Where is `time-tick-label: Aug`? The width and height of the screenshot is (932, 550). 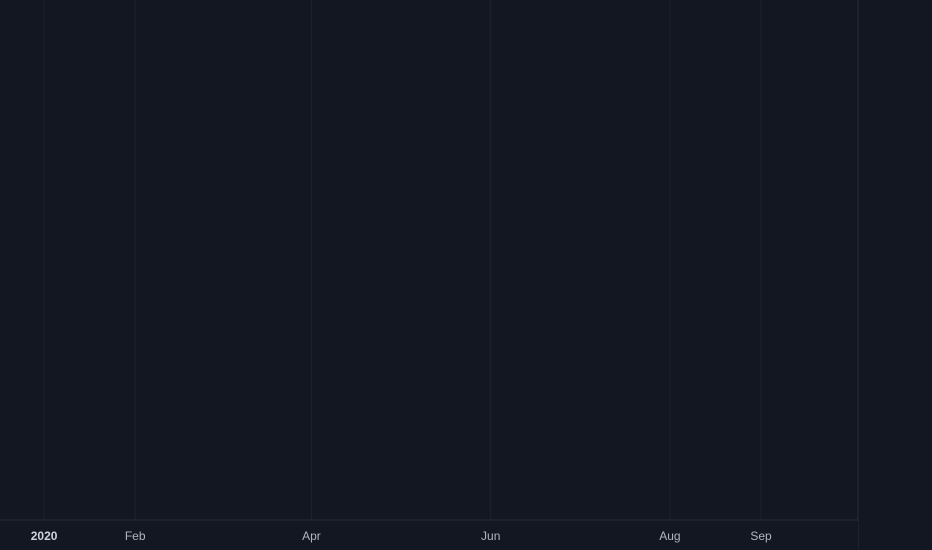
time-tick-label: Aug is located at coordinates (669, 536).